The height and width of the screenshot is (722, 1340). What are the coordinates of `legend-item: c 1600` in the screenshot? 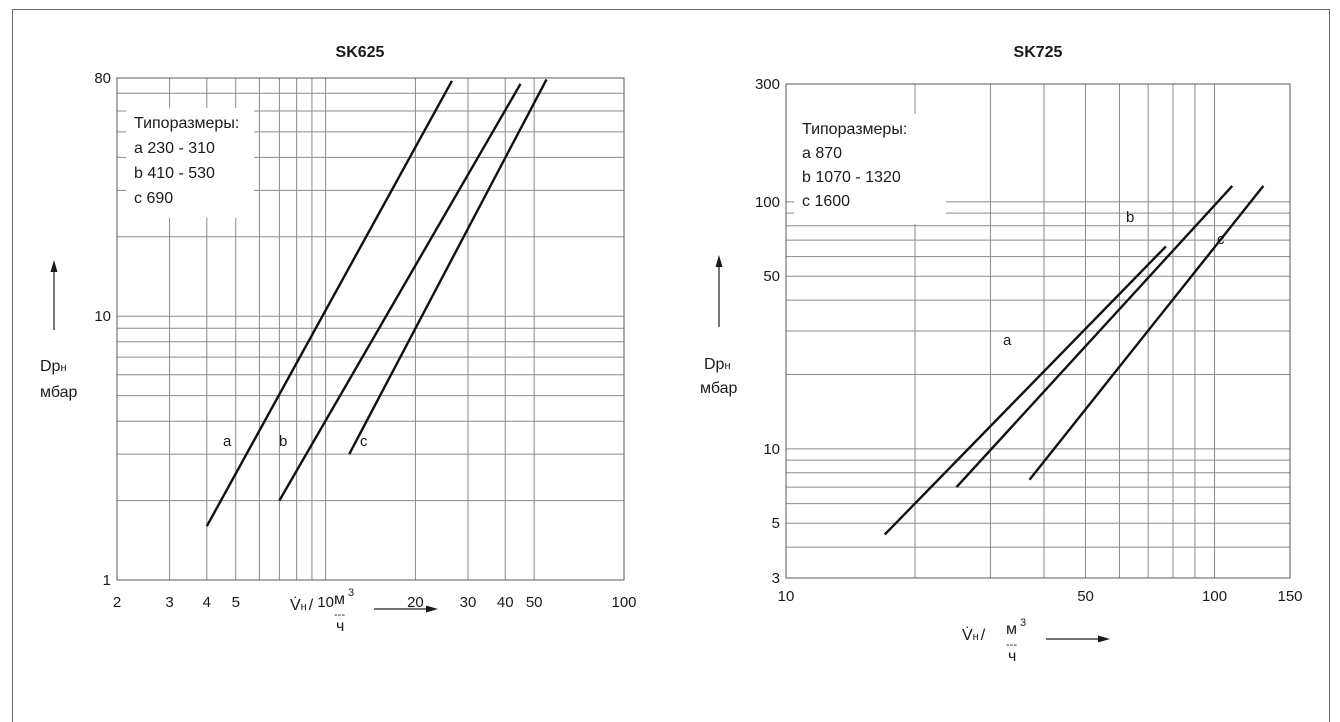 It's located at (826, 201).